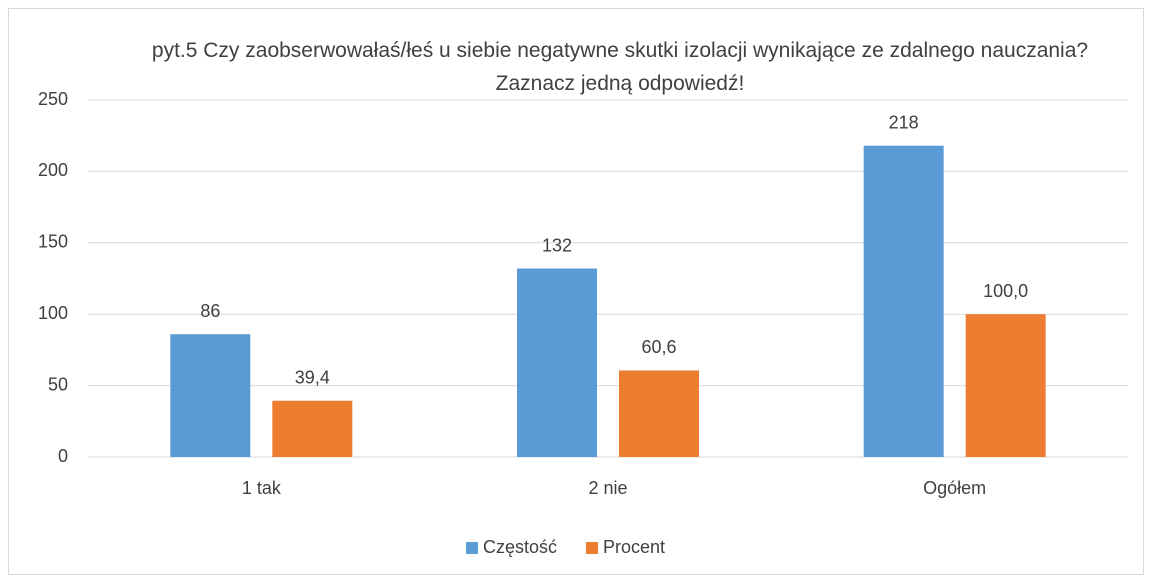 This screenshot has width=1152, height=580. Describe the element at coordinates (262, 488) in the screenshot. I see `x-tick-label: 1 tak` at that location.